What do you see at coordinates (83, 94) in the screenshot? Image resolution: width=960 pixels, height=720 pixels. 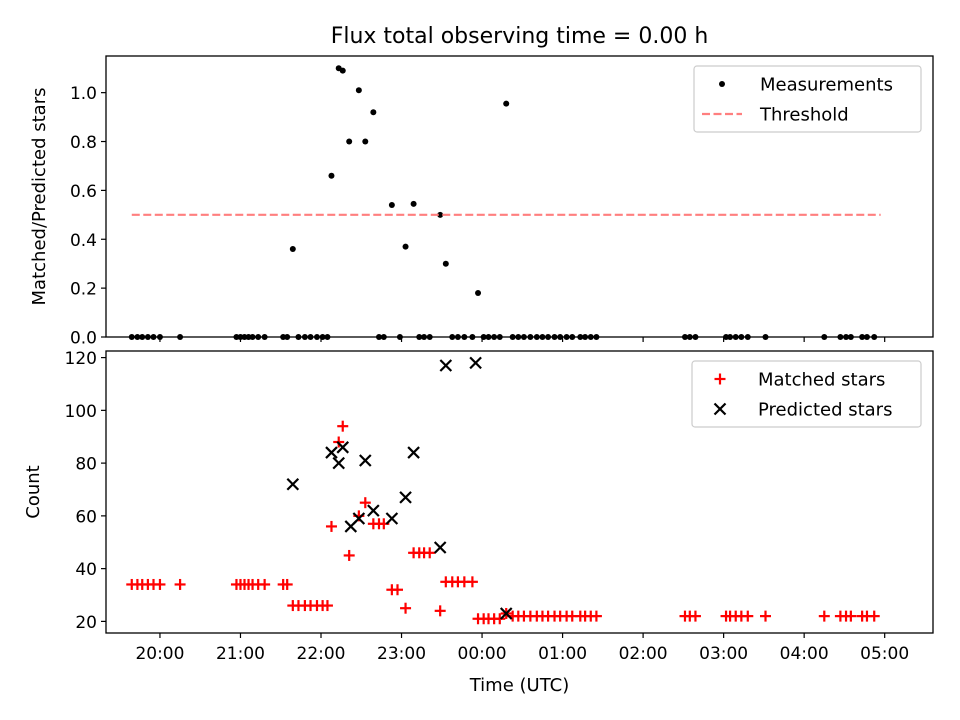 I see `y-tick-label: 1.0` at bounding box center [83, 94].